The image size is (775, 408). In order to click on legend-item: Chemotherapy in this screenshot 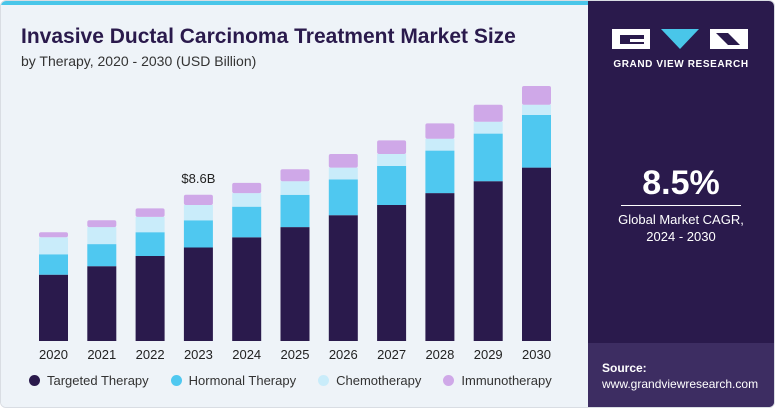, I will do `click(369, 380)`.